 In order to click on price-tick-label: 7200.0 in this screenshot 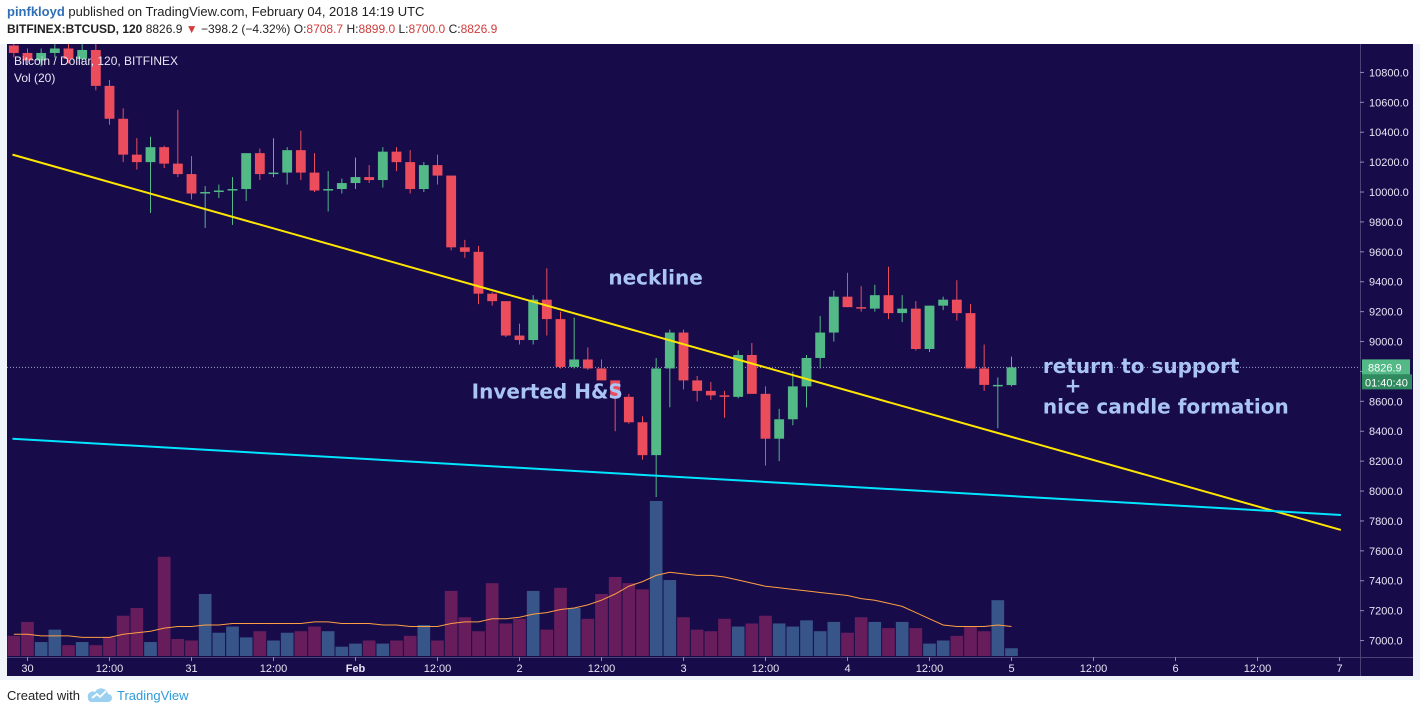, I will do `click(1386, 612)`.